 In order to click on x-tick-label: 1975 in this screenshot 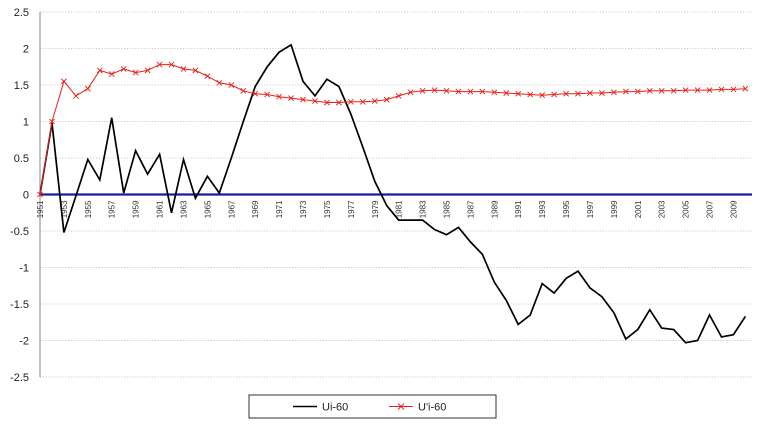, I will do `click(327, 209)`.